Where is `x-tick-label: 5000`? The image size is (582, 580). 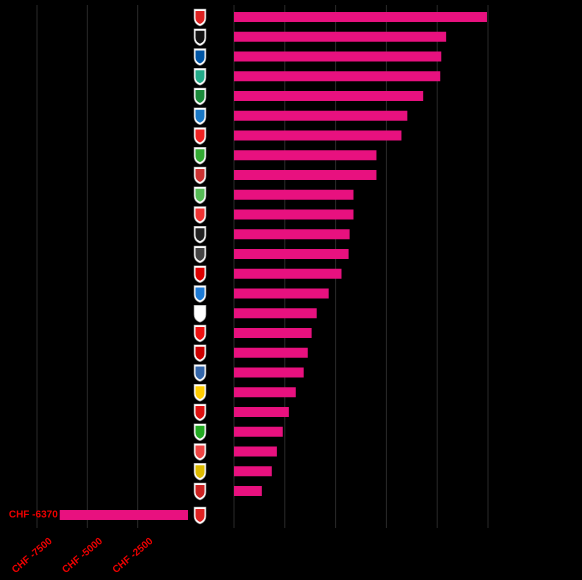
x-tick-label: 5000 is located at coordinates (335, 538).